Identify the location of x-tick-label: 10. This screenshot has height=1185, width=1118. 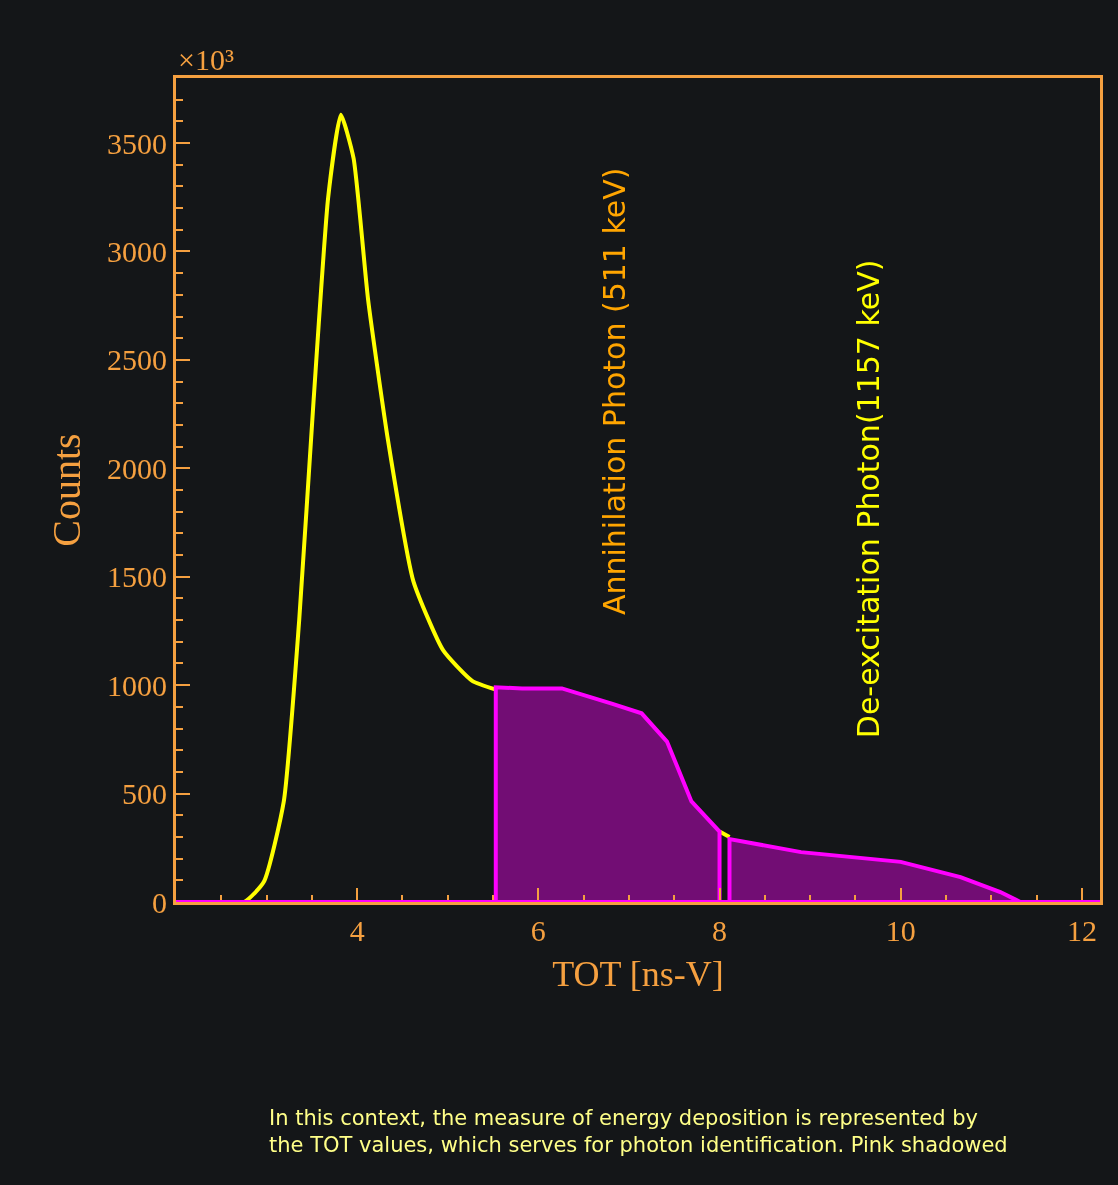
(900, 930).